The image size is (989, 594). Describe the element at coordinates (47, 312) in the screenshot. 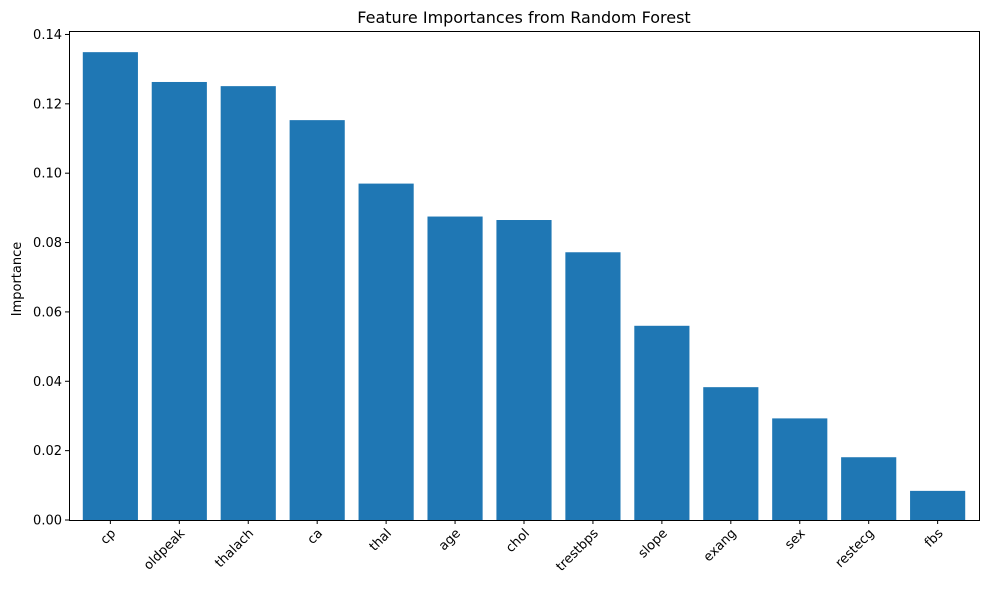

I see `y-tick-label: 0.06` at that location.